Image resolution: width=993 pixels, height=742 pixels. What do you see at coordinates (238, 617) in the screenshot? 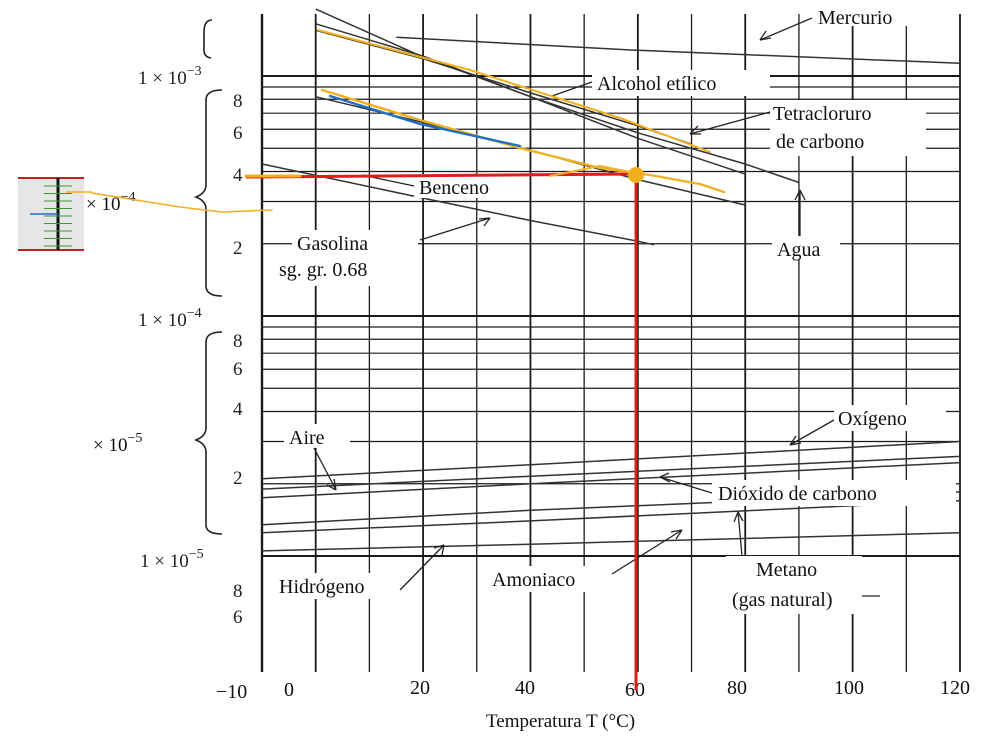
I see `y-tick-6c: 6` at bounding box center [238, 617].